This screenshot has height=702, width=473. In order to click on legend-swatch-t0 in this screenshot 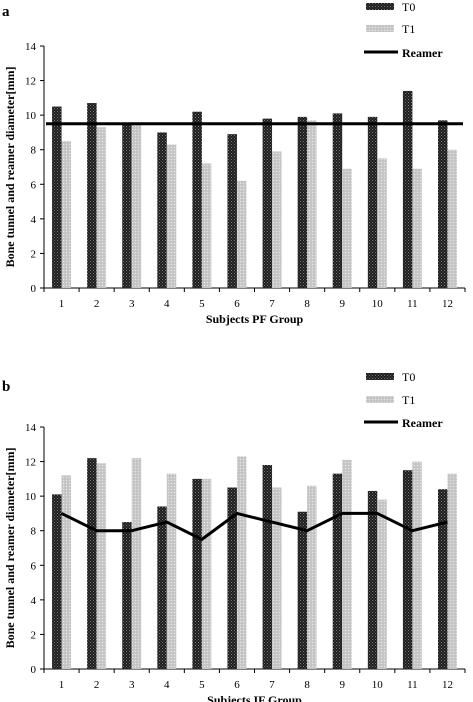, I will do `click(380, 376)`.